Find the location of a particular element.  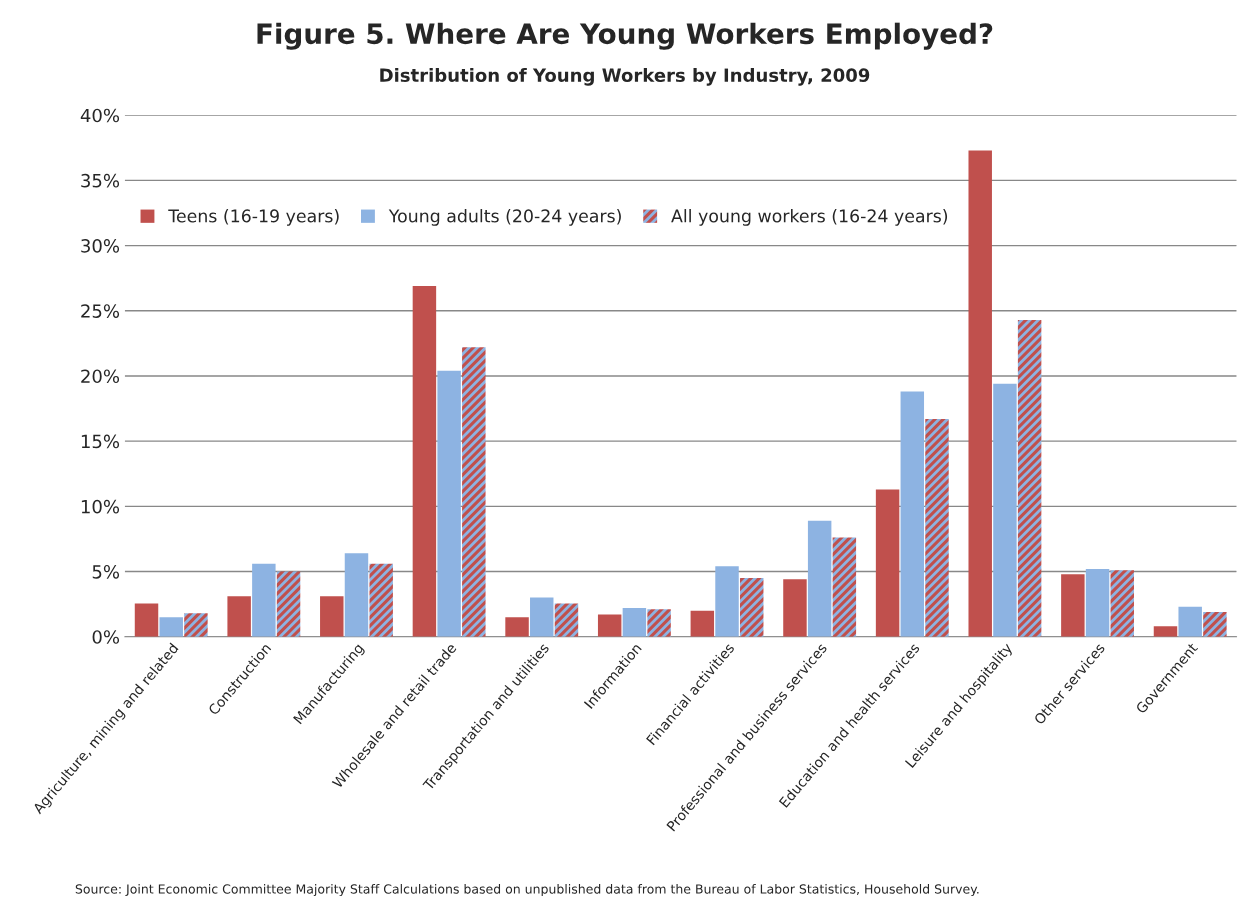

y-tick-label: 15% is located at coordinates (100, 441).